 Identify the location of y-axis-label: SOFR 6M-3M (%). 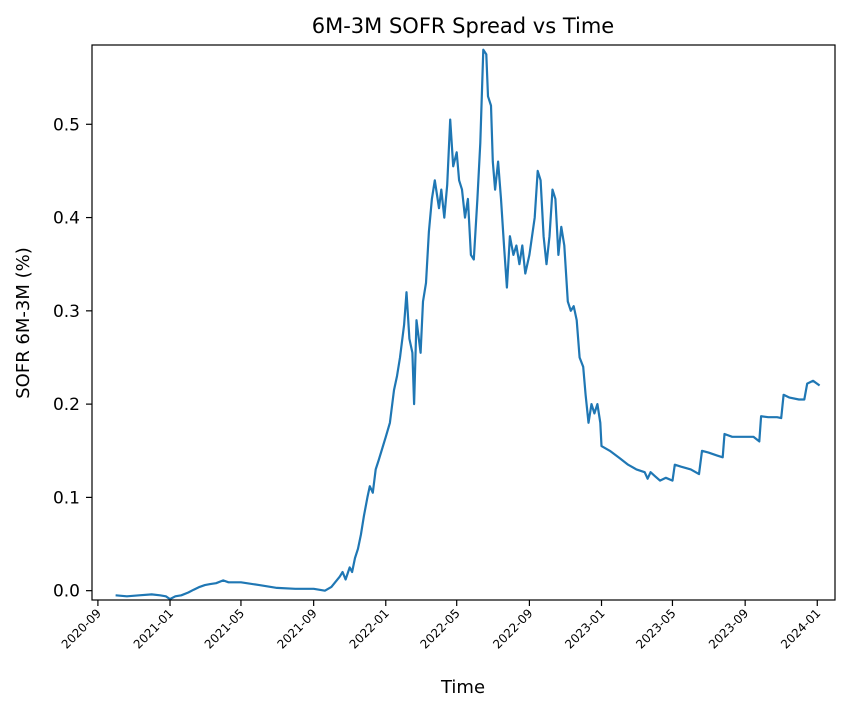
(23, 323).